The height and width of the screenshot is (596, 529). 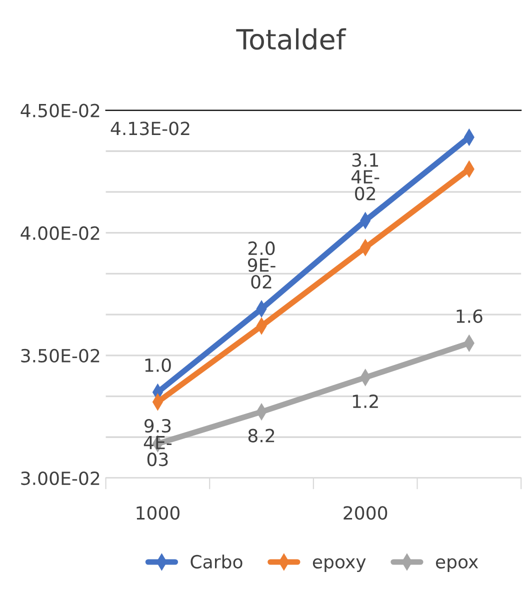 What do you see at coordinates (261, 435) in the screenshot?
I see `annotation: 8.2` at bounding box center [261, 435].